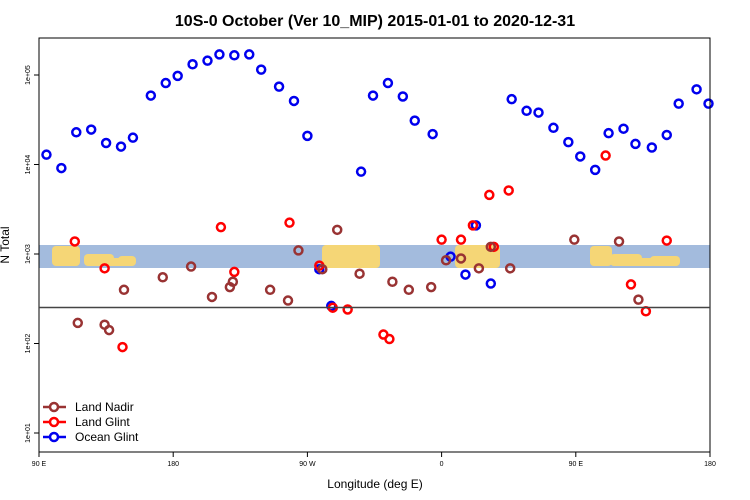 This screenshot has width=750, height=500. I want to click on legend-item: Ocean Glint, so click(91, 437).